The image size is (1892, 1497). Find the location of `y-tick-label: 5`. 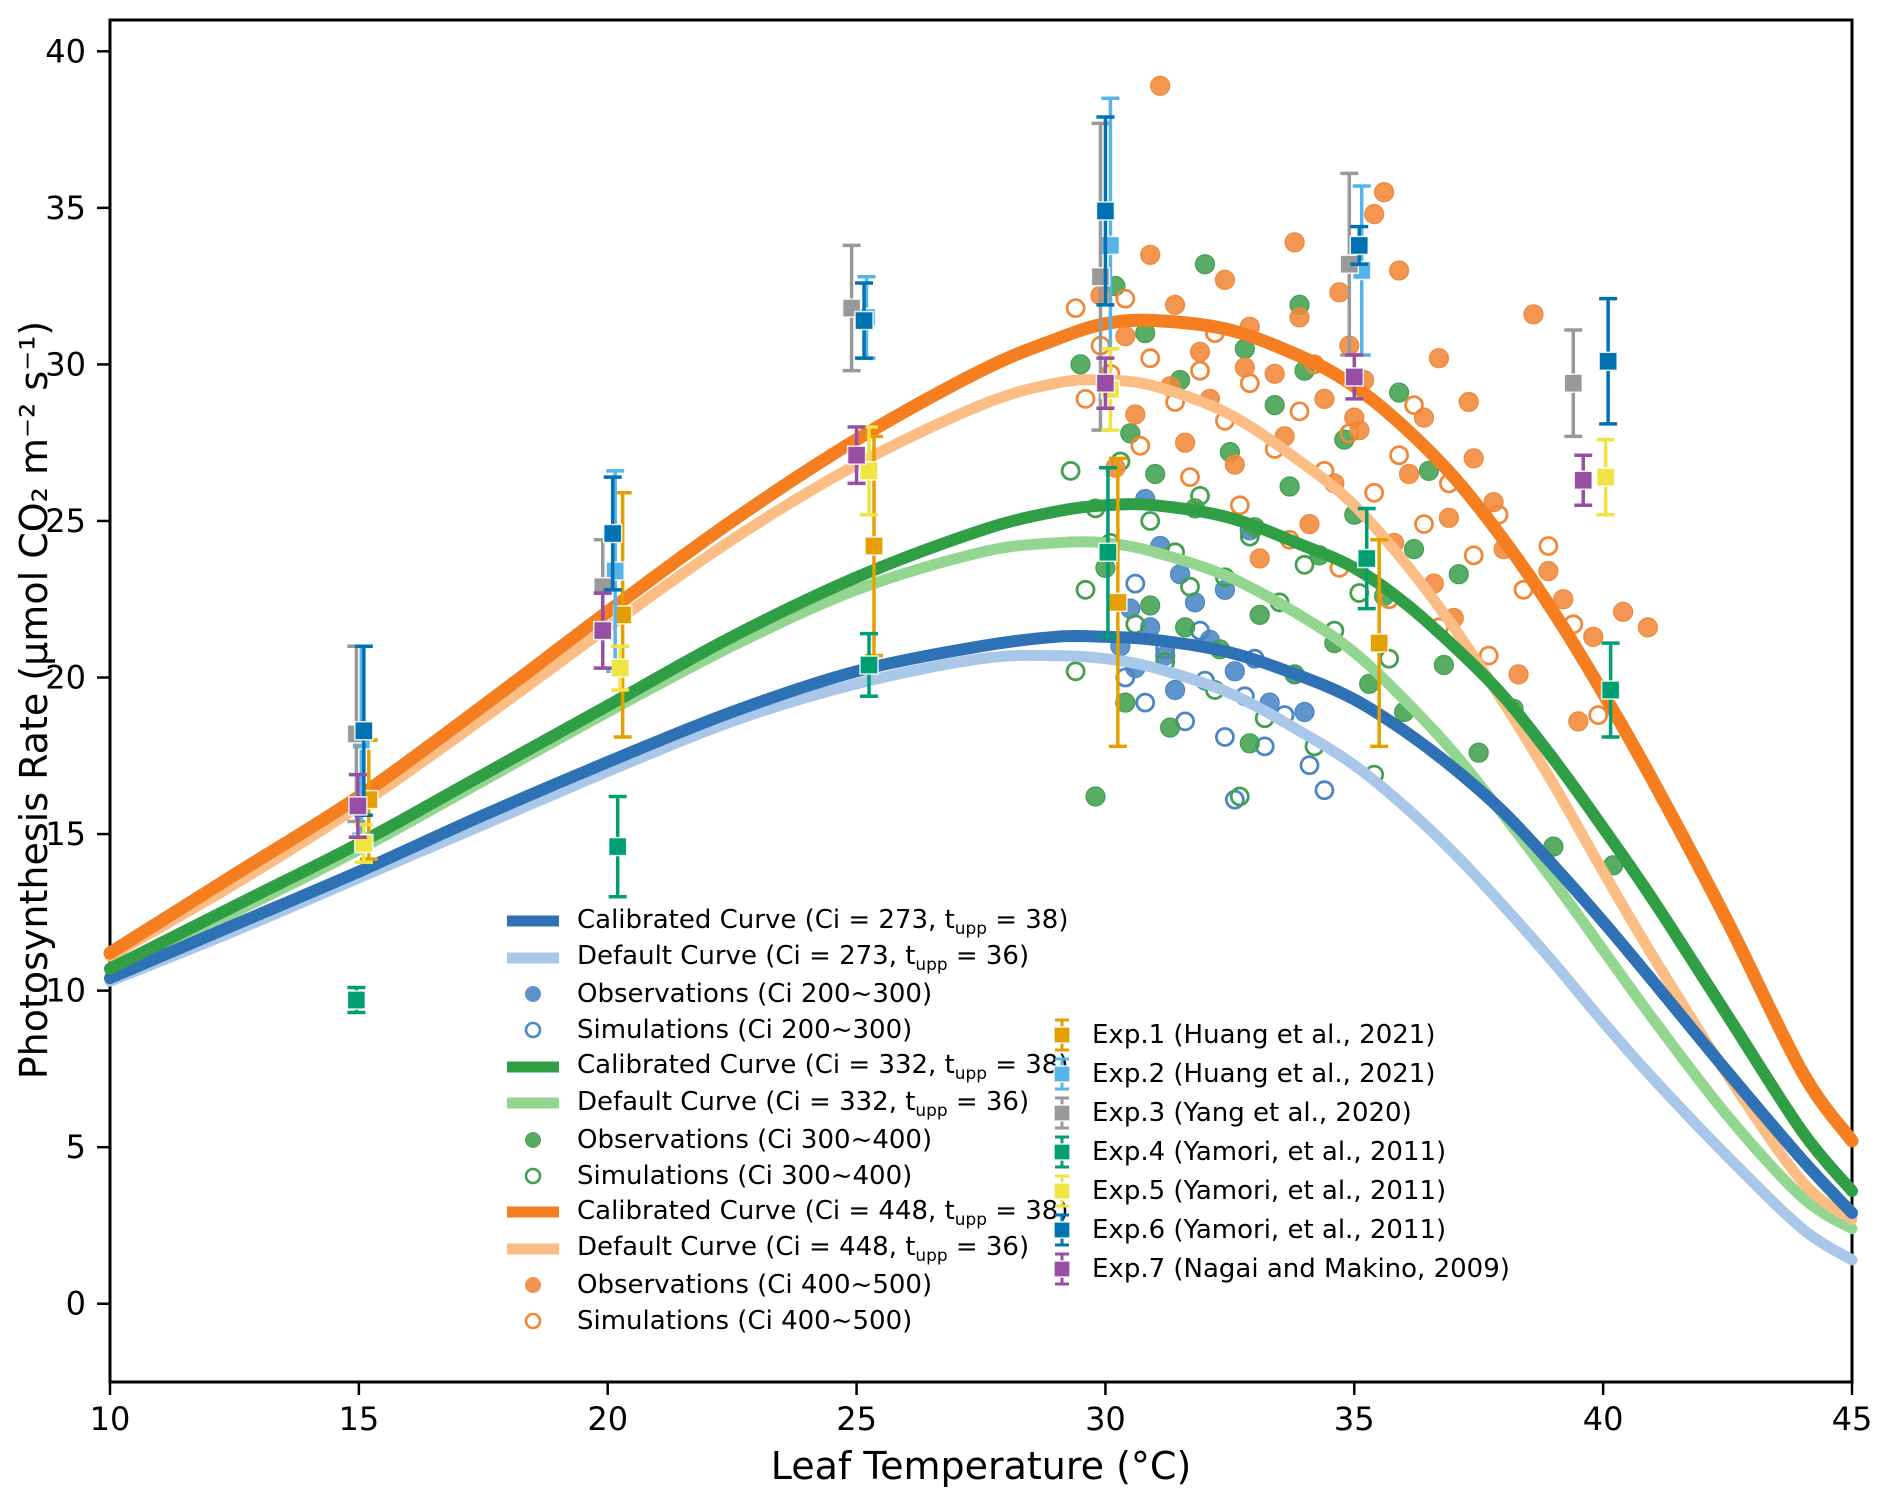

y-tick-label: 5 is located at coordinates (76, 1147).